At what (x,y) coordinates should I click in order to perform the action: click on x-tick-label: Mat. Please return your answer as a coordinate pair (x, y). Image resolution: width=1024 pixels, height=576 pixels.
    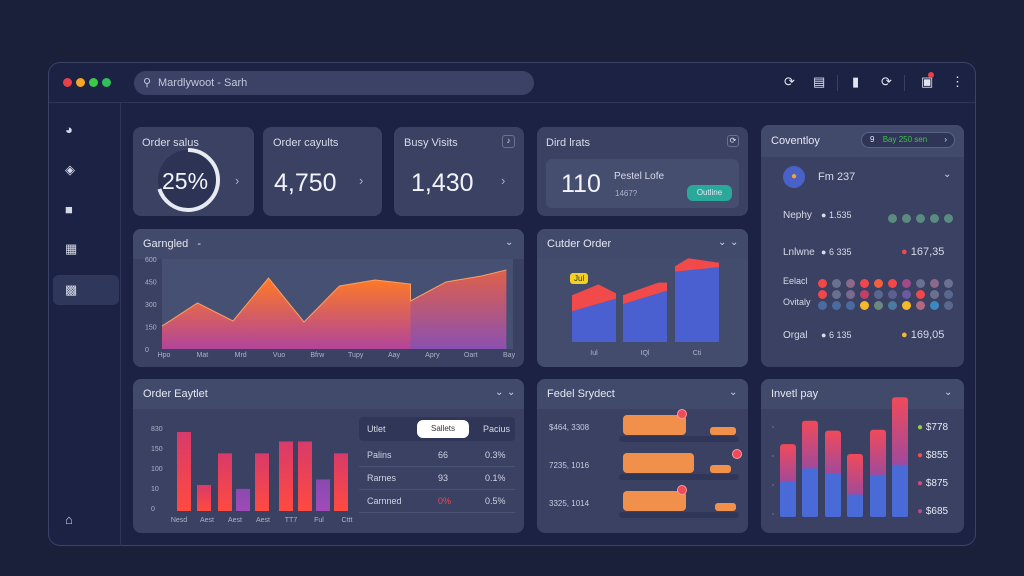
    Looking at the image, I should click on (203, 355).